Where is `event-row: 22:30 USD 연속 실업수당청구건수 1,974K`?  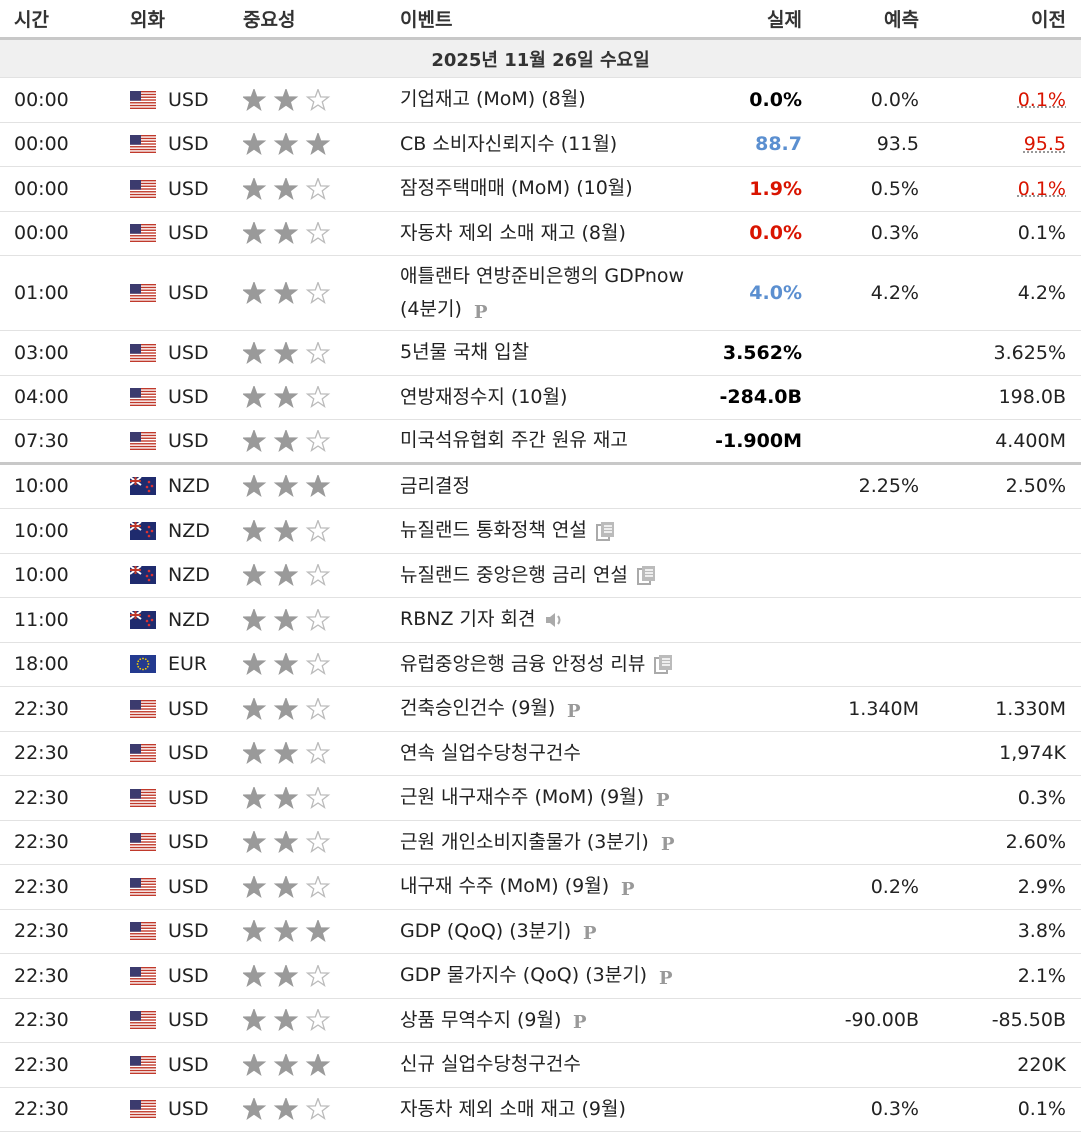
event-row: 22:30 USD 연속 실업수당청구건수 1,974K is located at coordinates (540, 754).